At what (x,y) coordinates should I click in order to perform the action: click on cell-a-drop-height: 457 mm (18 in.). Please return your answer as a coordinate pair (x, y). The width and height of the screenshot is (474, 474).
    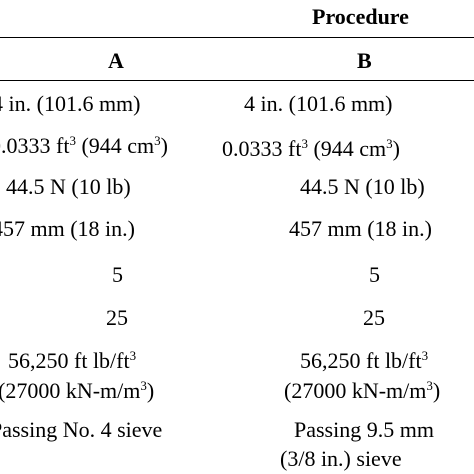
    Looking at the image, I should click on (67, 228).